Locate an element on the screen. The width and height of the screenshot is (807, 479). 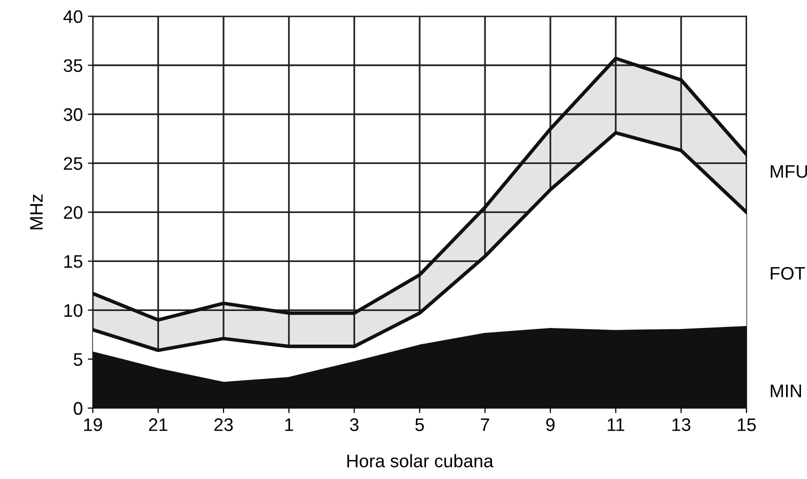
x-tick-label: 5 is located at coordinates (419, 425).